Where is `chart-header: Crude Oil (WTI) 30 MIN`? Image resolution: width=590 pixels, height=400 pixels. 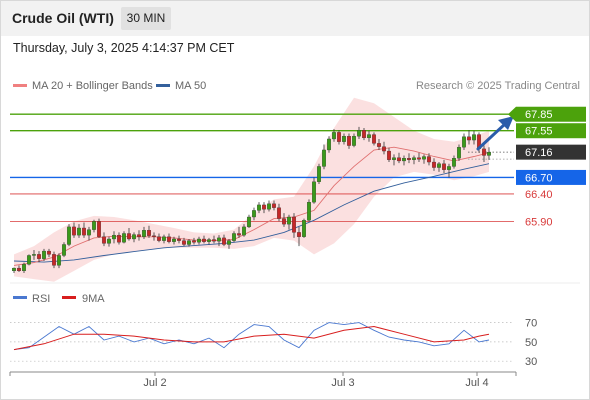
chart-header: Crude Oil (WTI) 30 MIN is located at coordinates (295, 18).